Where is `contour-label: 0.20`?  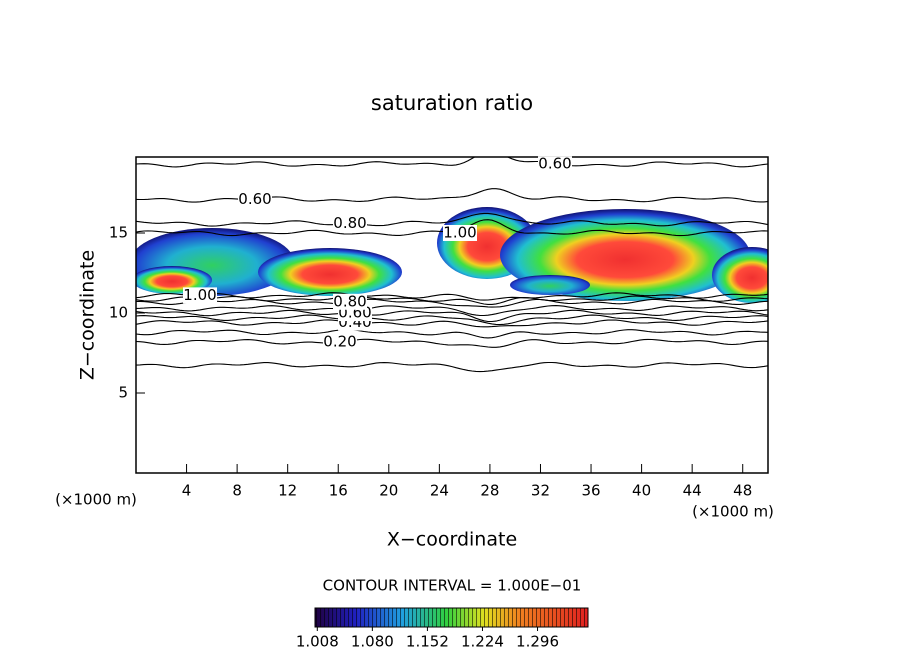 contour-label: 0.20 is located at coordinates (339, 341).